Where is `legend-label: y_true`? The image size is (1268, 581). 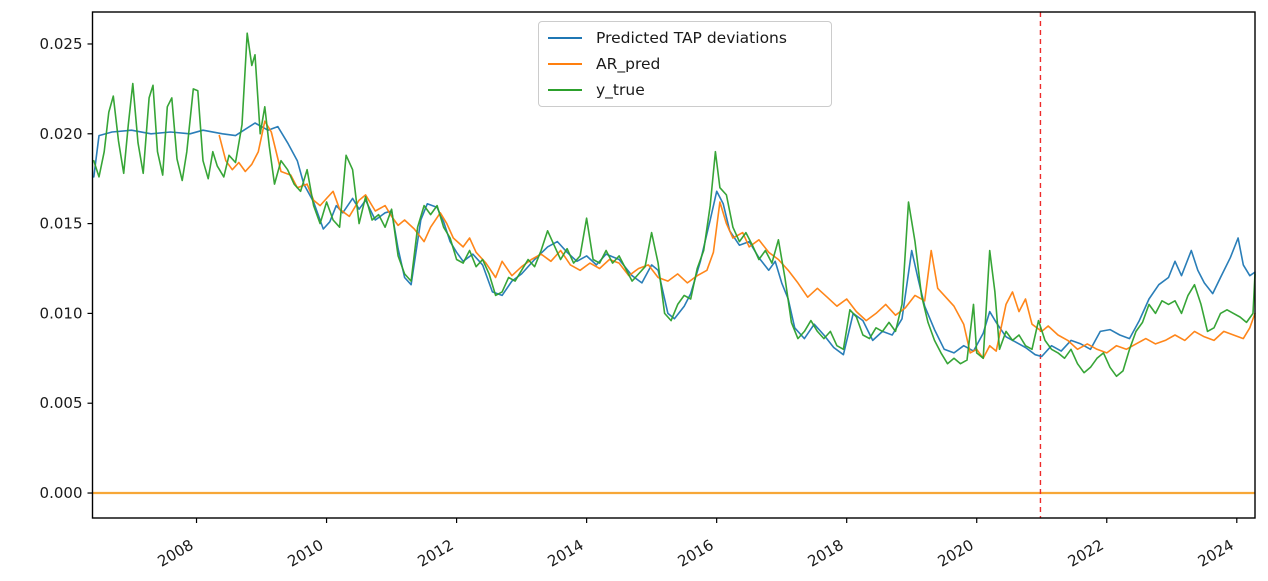
legend-label: y_true is located at coordinates (620, 90).